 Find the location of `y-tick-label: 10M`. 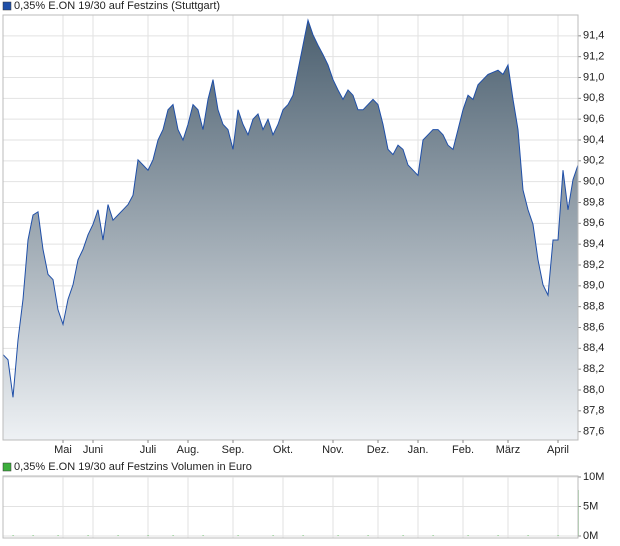

y-tick-label: 10M is located at coordinates (593, 477).